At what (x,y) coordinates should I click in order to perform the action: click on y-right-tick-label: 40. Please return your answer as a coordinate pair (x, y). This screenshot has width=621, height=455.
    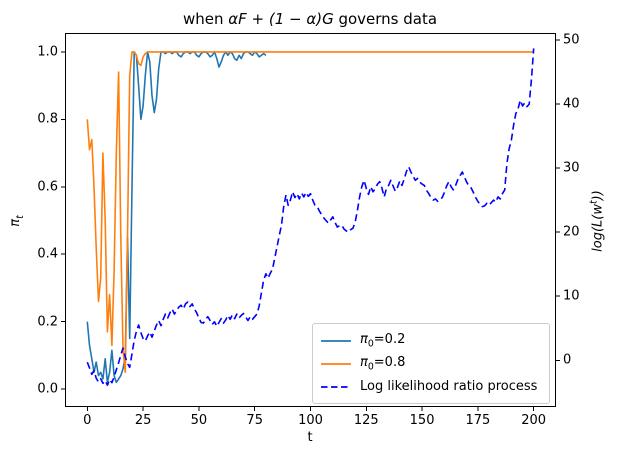
    Looking at the image, I should click on (571, 104).